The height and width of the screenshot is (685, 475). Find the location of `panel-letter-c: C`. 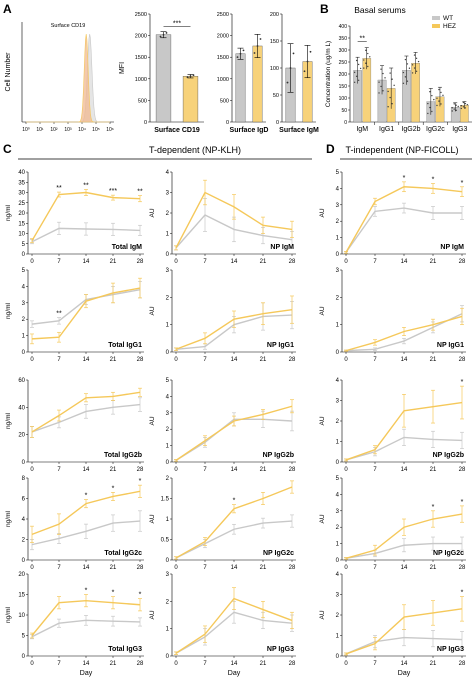

panel-letter-c: C is located at coordinates (7, 149).